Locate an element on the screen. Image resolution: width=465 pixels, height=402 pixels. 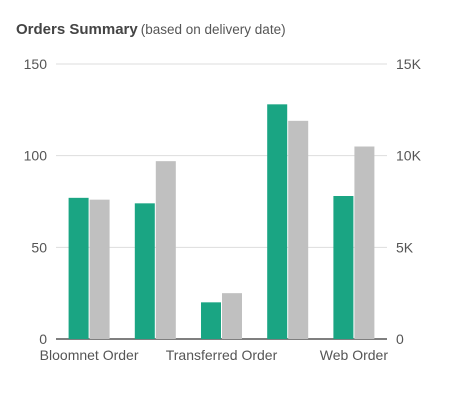
y-right-tick-label: 0 is located at coordinates (400, 339).